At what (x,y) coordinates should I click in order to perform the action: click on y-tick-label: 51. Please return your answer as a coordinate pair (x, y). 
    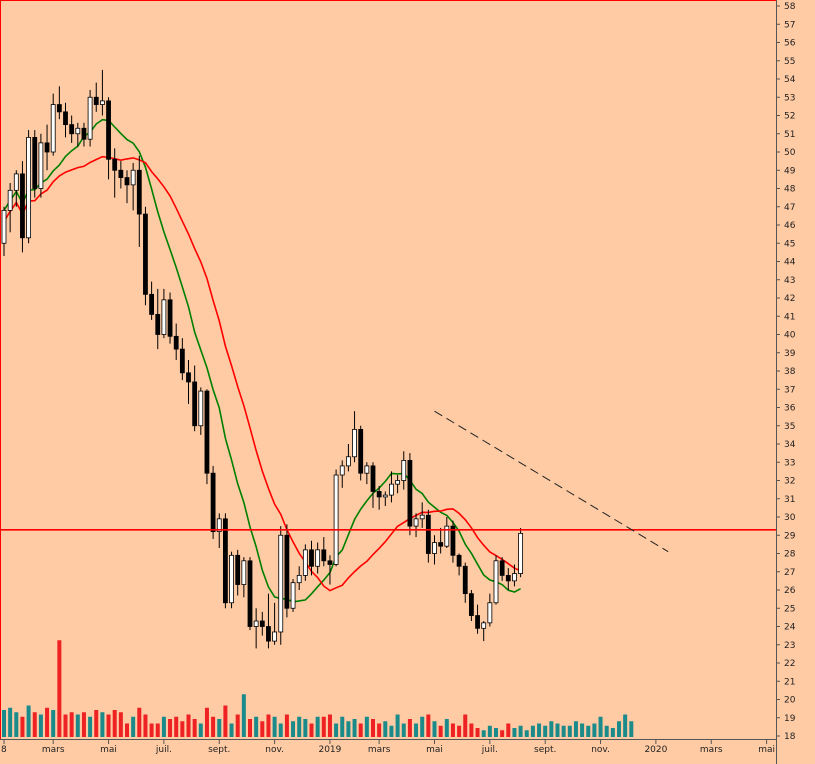
    Looking at the image, I should click on (789, 135).